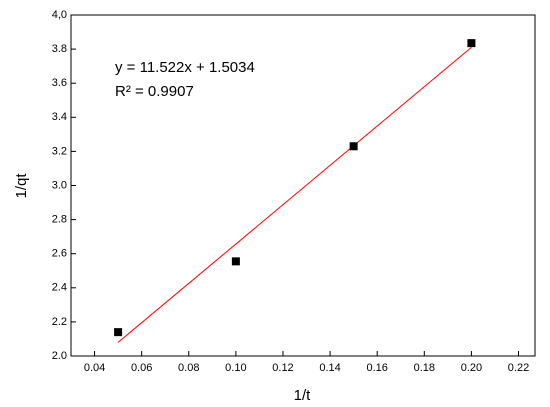 Image resolution: width=550 pixels, height=407 pixels. Describe the element at coordinates (154, 91) in the screenshot. I see `r-squared: R² = 0.9907` at that location.